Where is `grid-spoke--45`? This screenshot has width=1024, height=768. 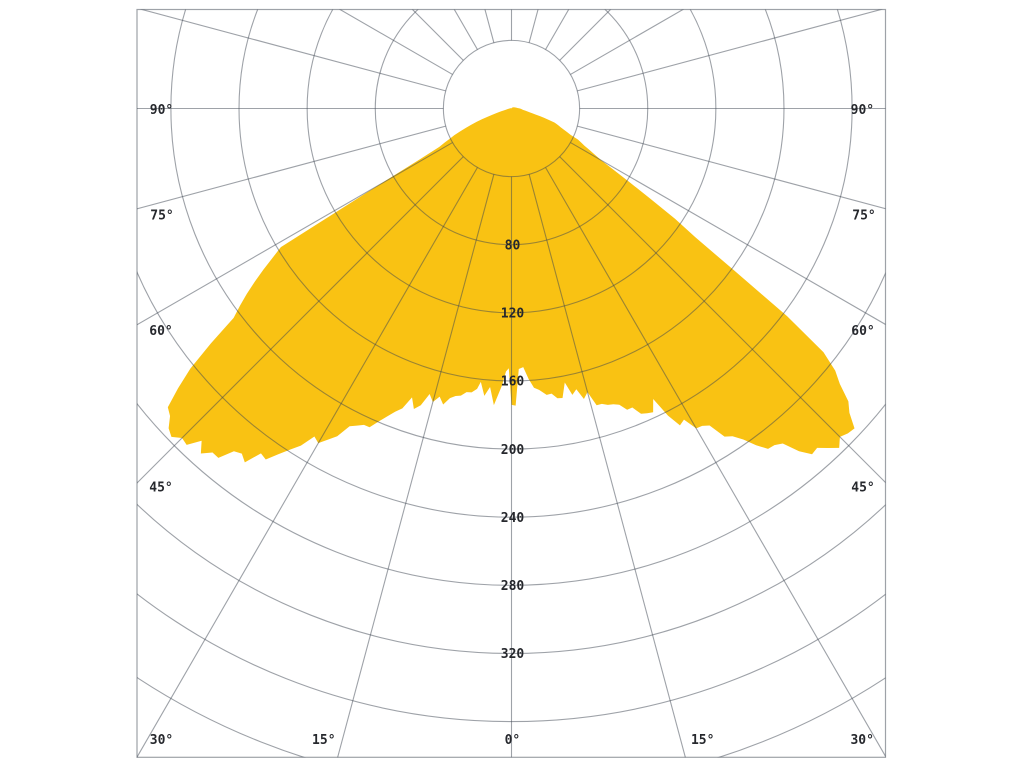
grid-spoke--45 is located at coordinates (300, 320).